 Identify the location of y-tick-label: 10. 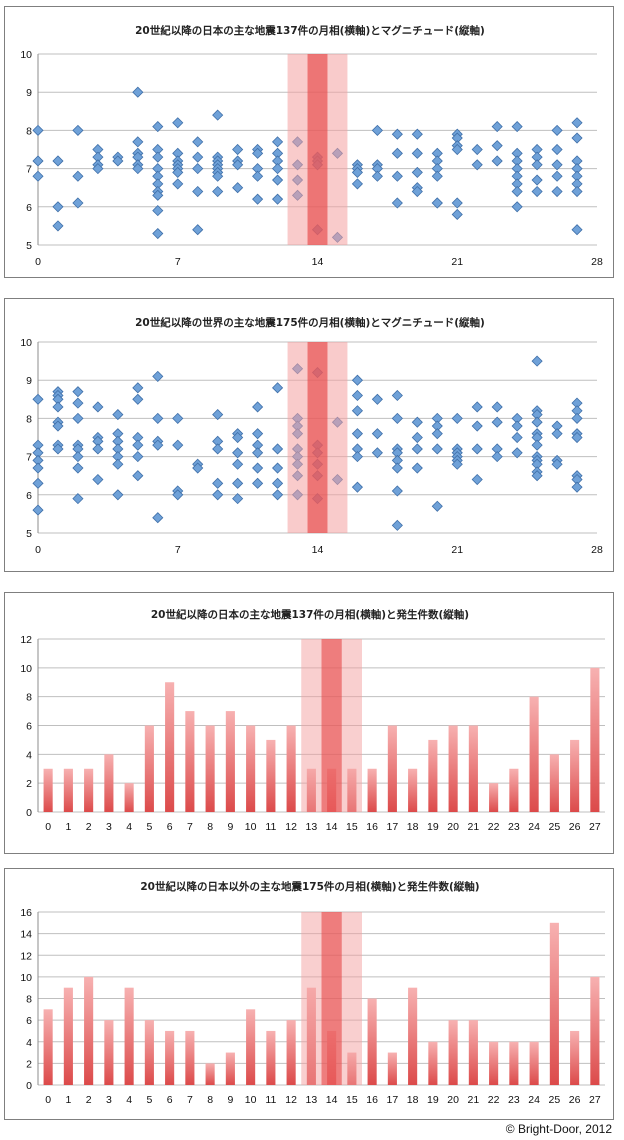
(26, 669).